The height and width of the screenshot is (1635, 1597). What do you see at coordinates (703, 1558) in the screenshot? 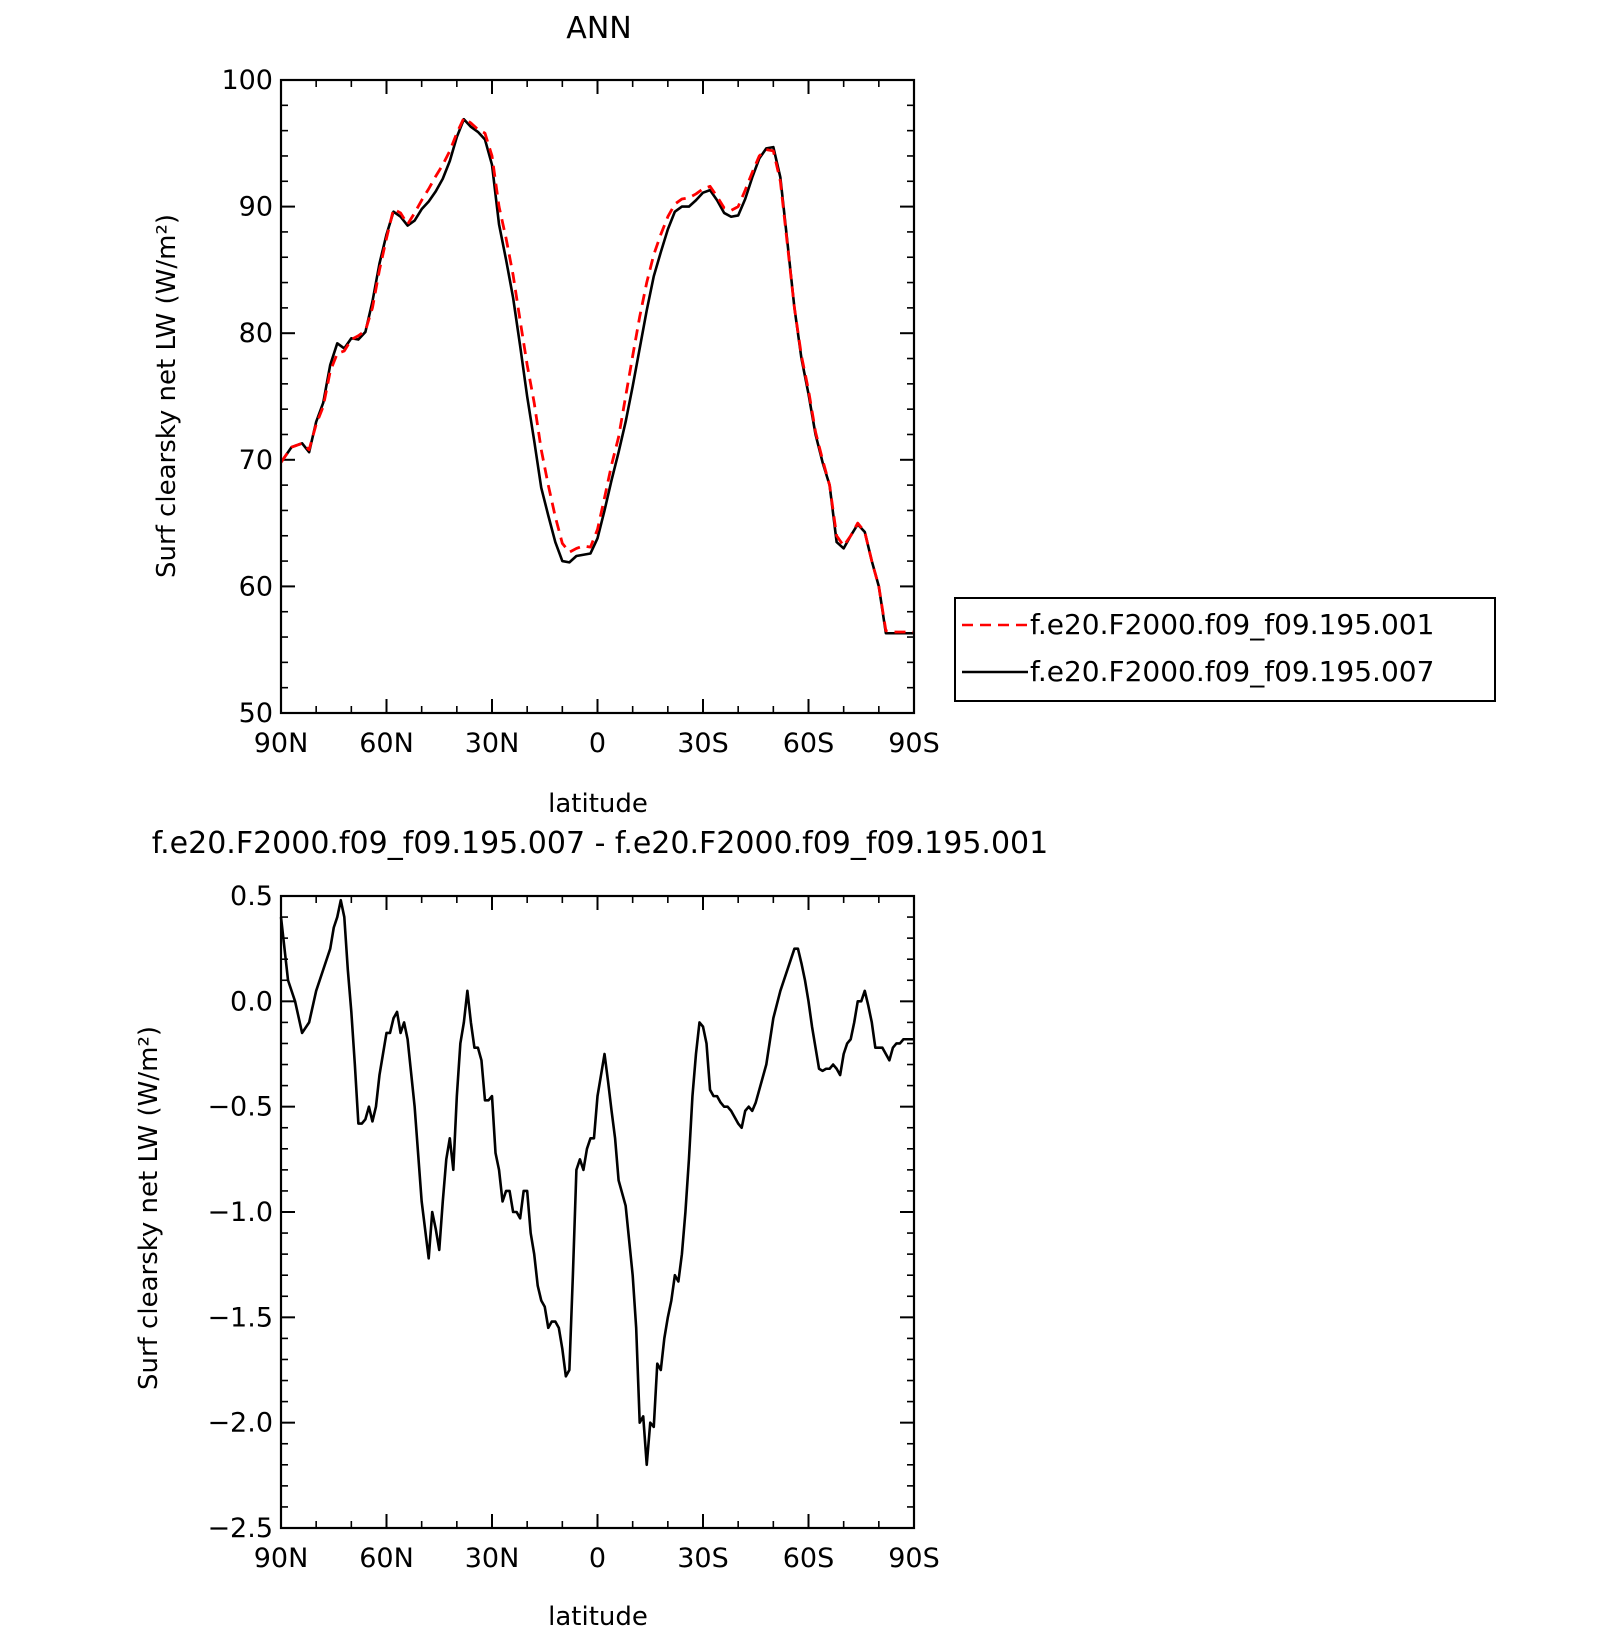
I see `bottom-x-tick-label: 30S` at bounding box center [703, 1558].